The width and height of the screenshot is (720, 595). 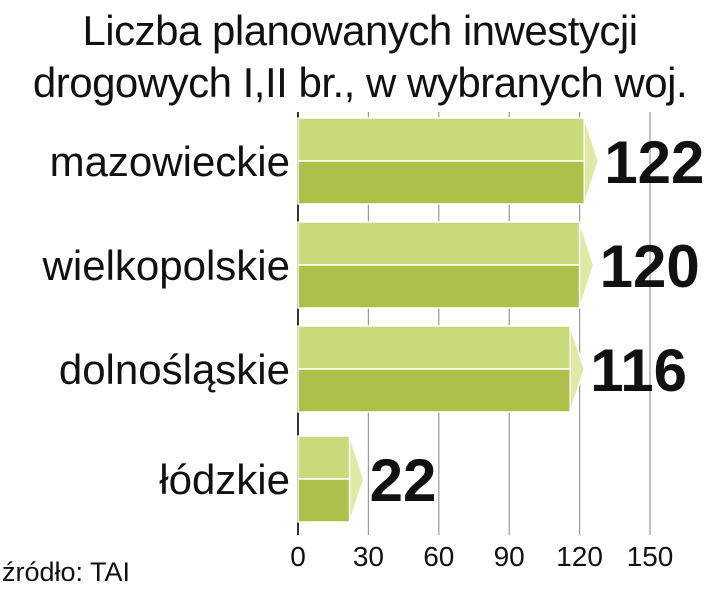 What do you see at coordinates (650, 556) in the screenshot?
I see `x-tick-label: 150` at bounding box center [650, 556].